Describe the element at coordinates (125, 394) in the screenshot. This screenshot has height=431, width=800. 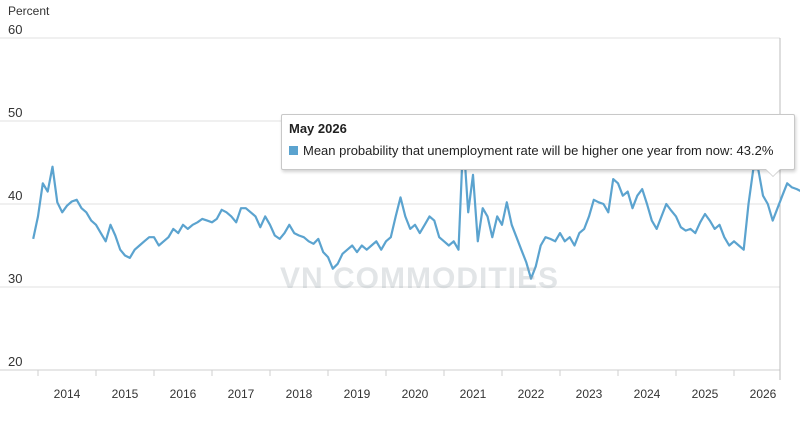
I see `x-tick-label: 2015` at that location.